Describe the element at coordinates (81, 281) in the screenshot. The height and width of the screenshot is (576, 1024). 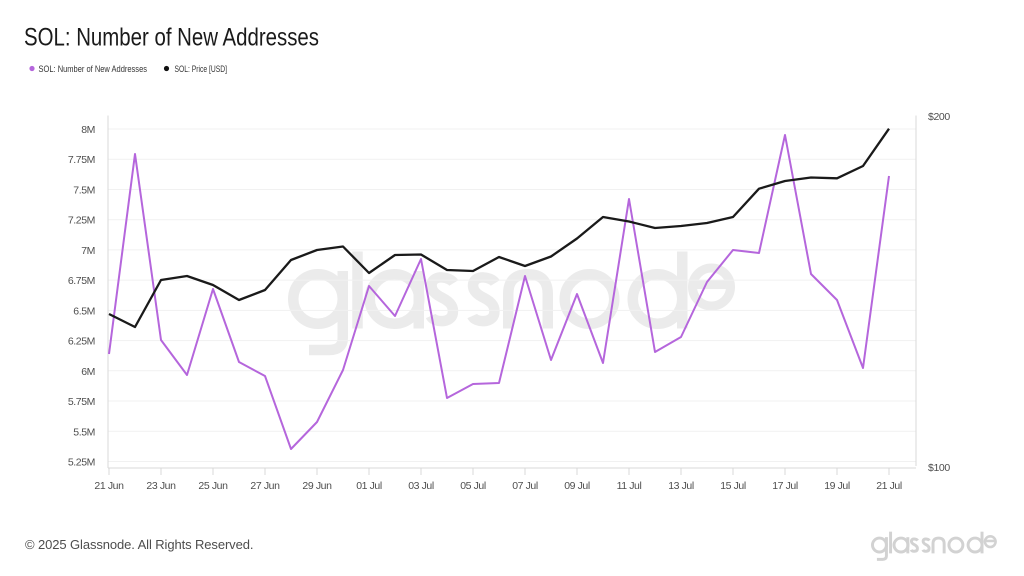
I see `svg-text: 6.75M` at that location.